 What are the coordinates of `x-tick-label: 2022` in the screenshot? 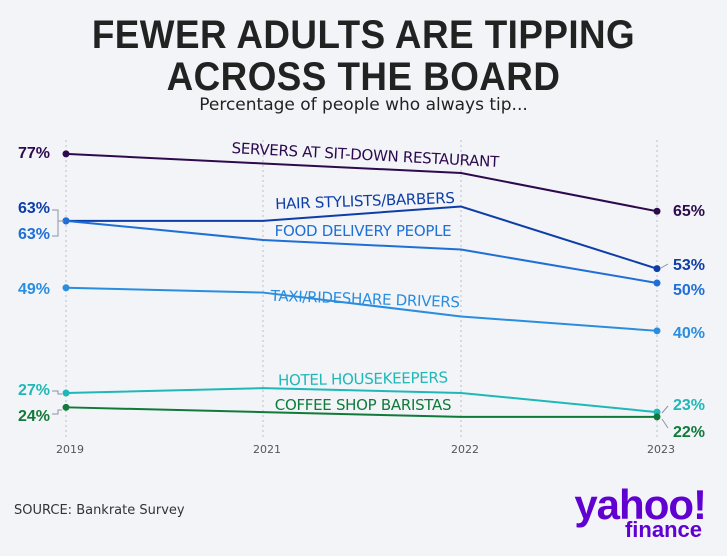 It's located at (465, 449).